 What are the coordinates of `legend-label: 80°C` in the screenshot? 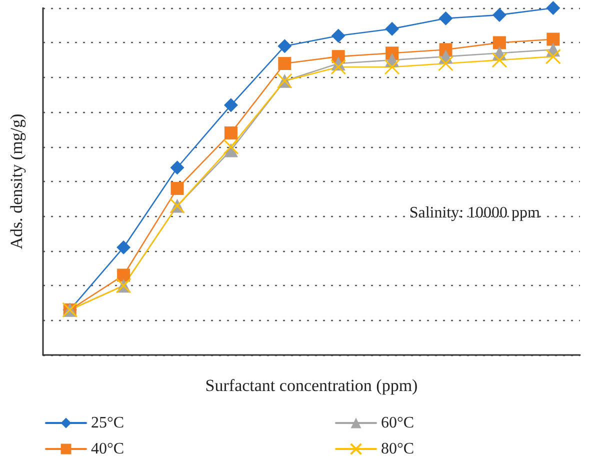 It's located at (397, 449).